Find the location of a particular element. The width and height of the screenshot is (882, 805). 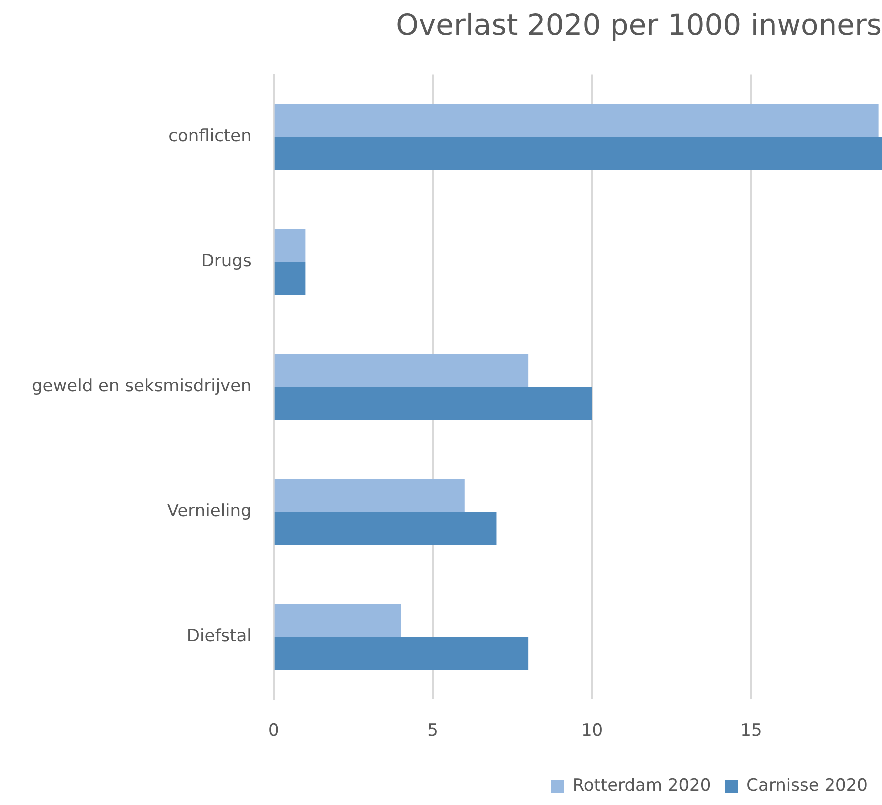

x-tick-label: 5 is located at coordinates (433, 731).